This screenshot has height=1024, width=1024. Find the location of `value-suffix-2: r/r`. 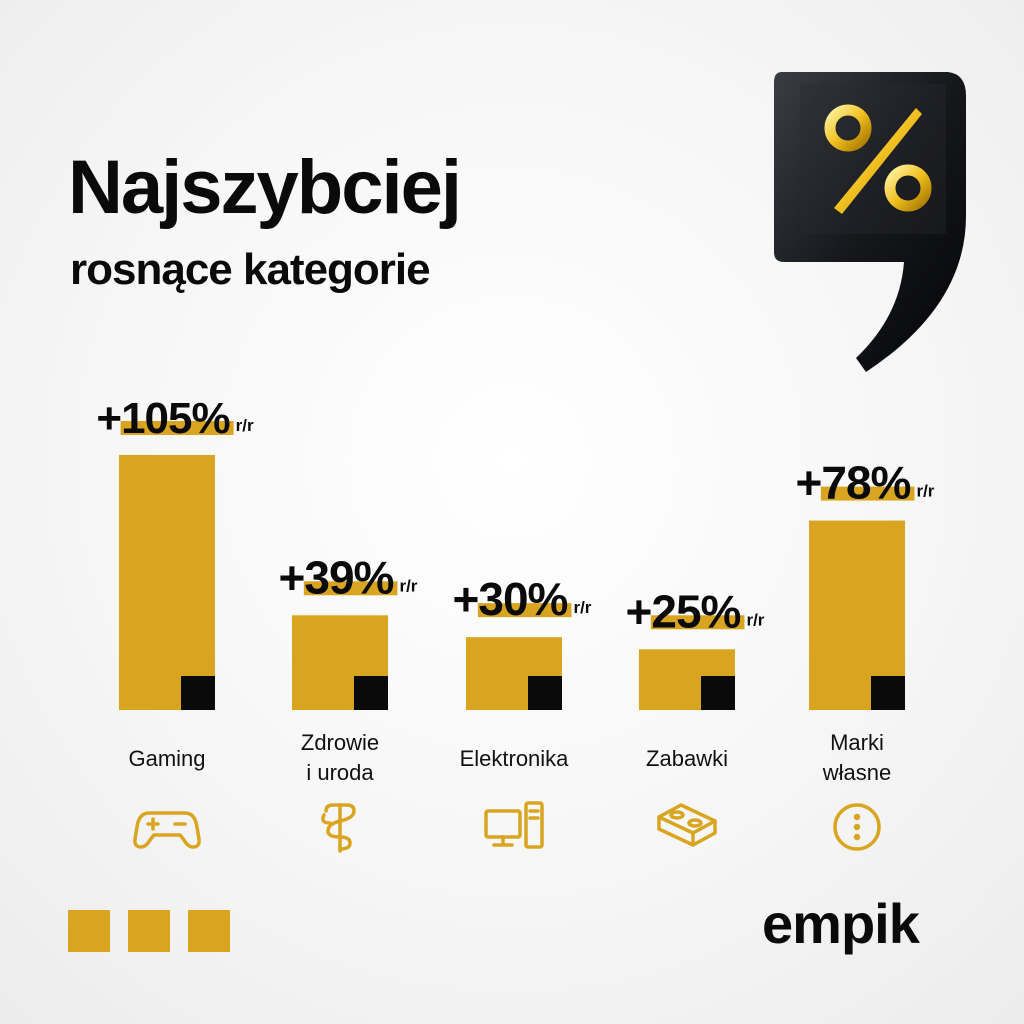

value-suffix-2: r/r is located at coordinates (582, 607).